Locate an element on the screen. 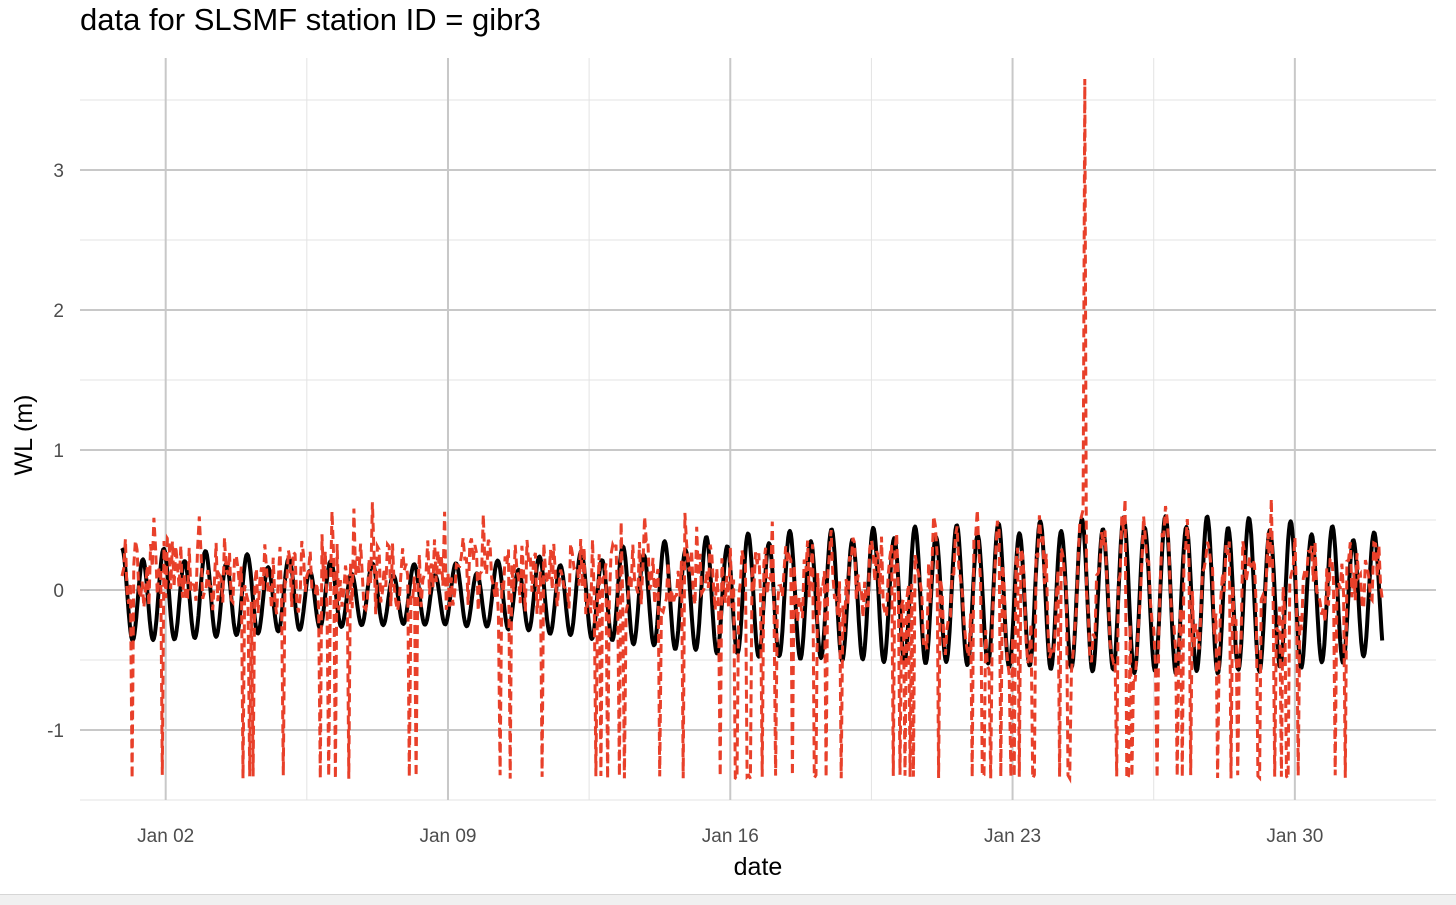 This screenshot has height=905, width=1456. y-tick-label: 2 is located at coordinates (58, 311).